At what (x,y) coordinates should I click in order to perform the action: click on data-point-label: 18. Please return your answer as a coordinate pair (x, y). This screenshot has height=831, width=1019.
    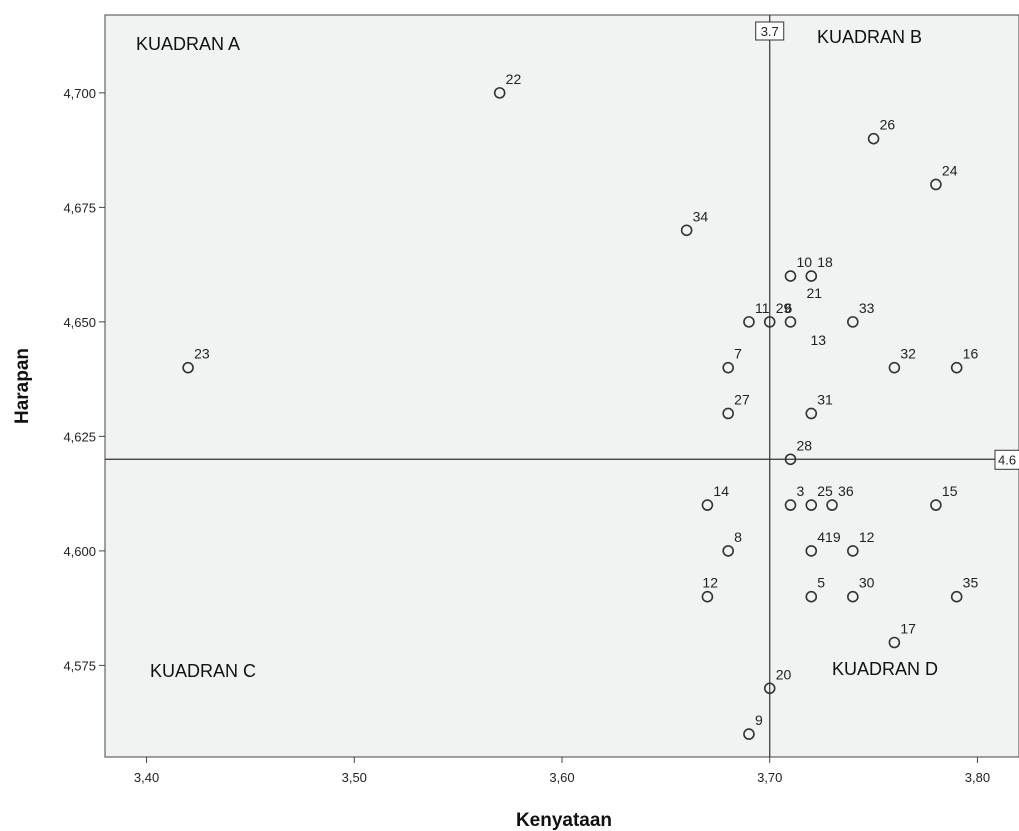
    Looking at the image, I should click on (825, 262).